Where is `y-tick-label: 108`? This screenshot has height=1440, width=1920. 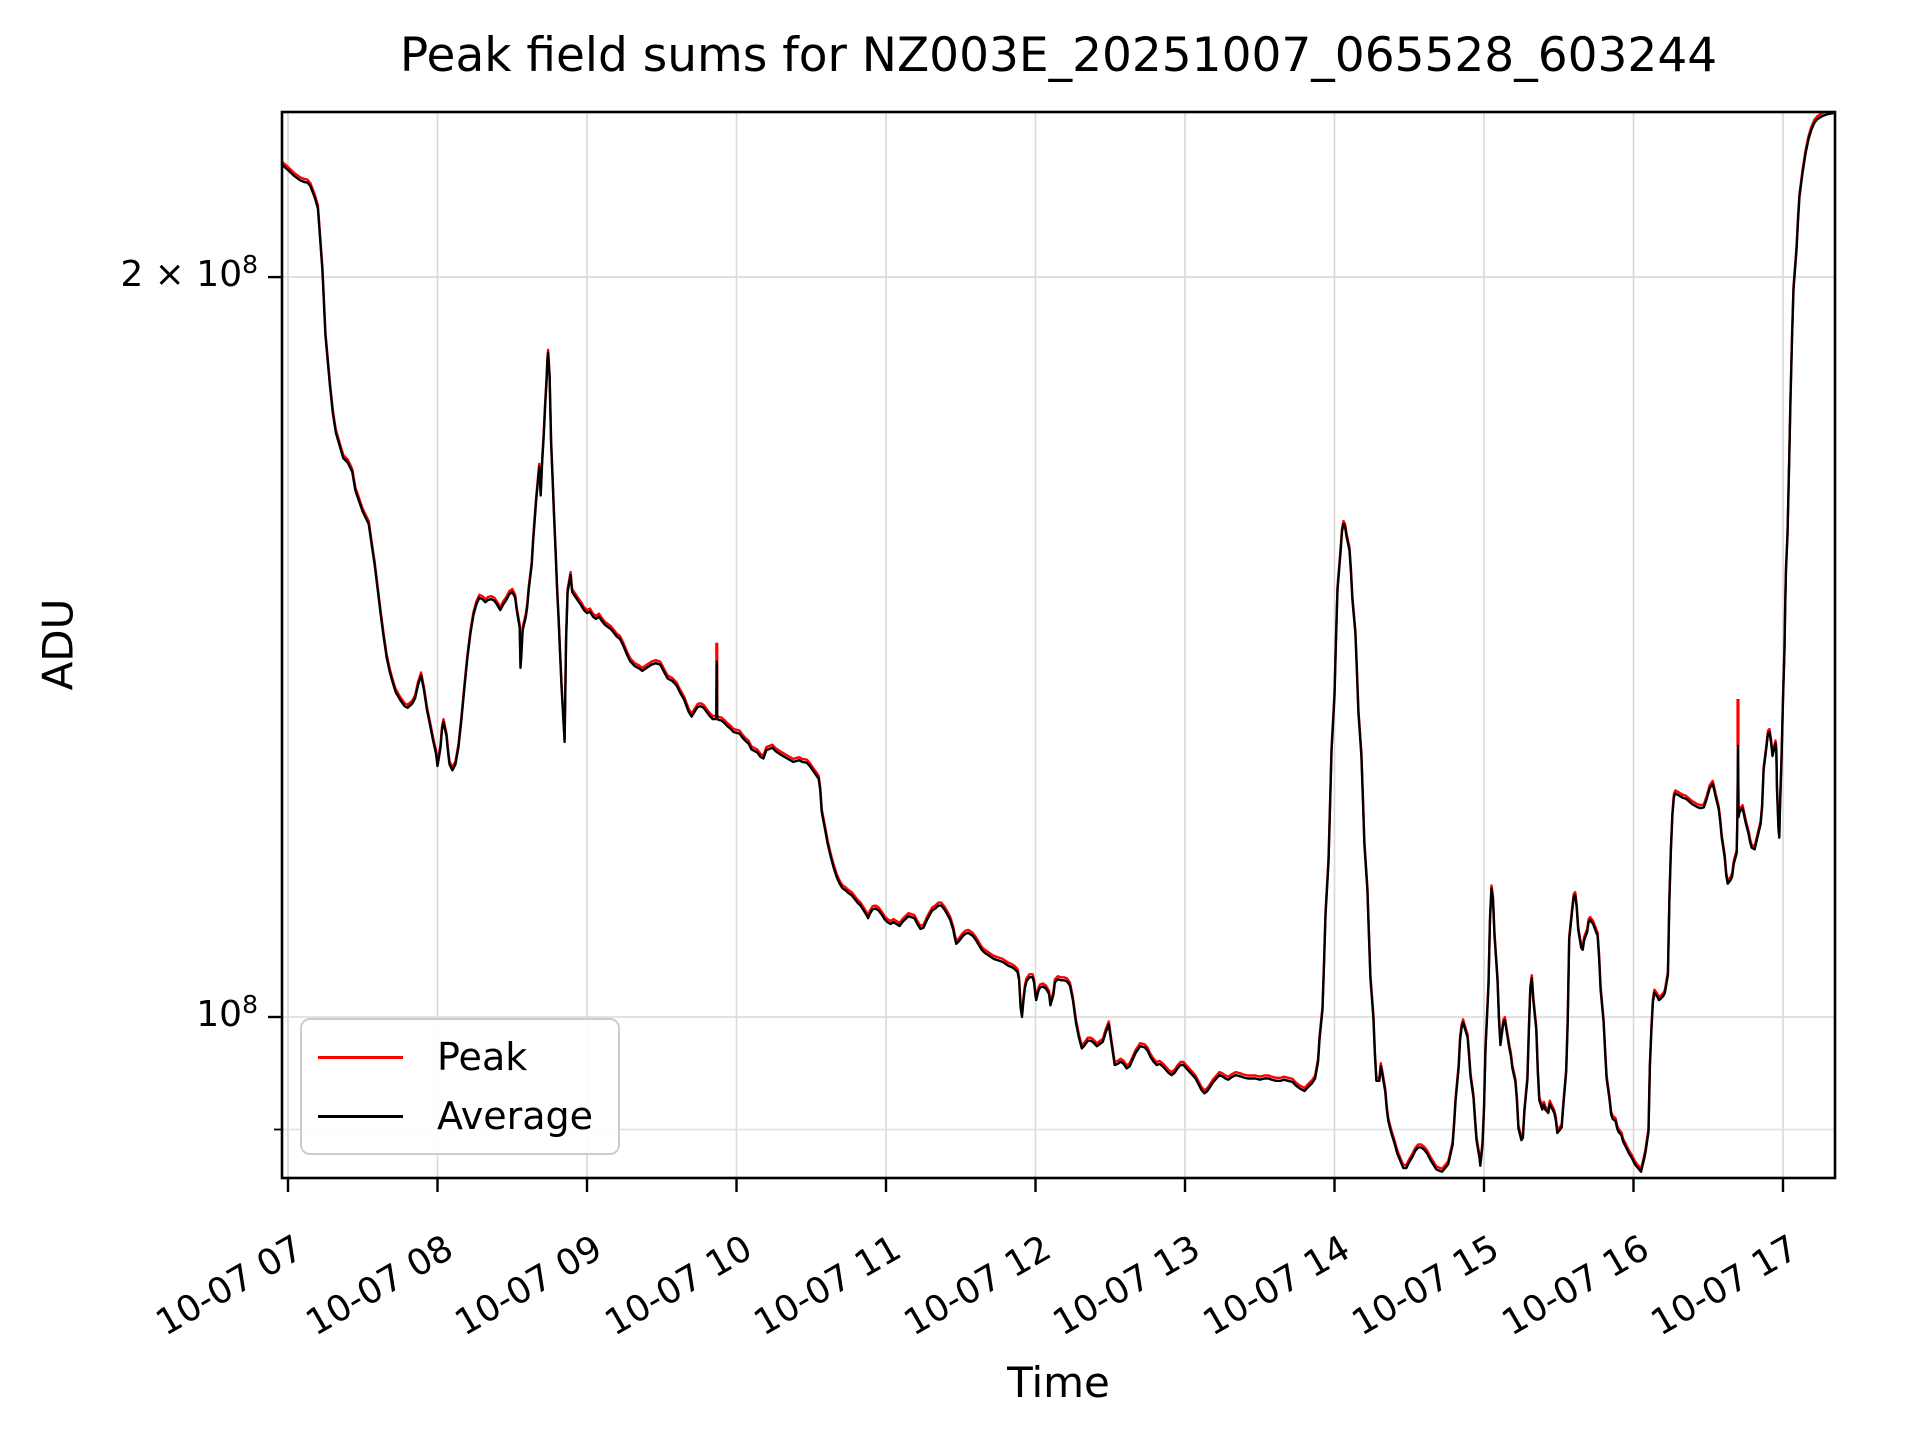
y-tick-label: 108 is located at coordinates (227, 1012).